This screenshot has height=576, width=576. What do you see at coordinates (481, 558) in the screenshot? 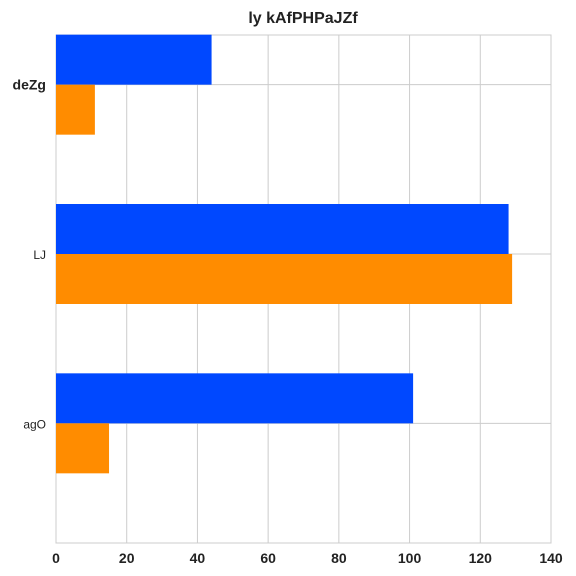
I see `x-tick-label: 120` at bounding box center [481, 558].